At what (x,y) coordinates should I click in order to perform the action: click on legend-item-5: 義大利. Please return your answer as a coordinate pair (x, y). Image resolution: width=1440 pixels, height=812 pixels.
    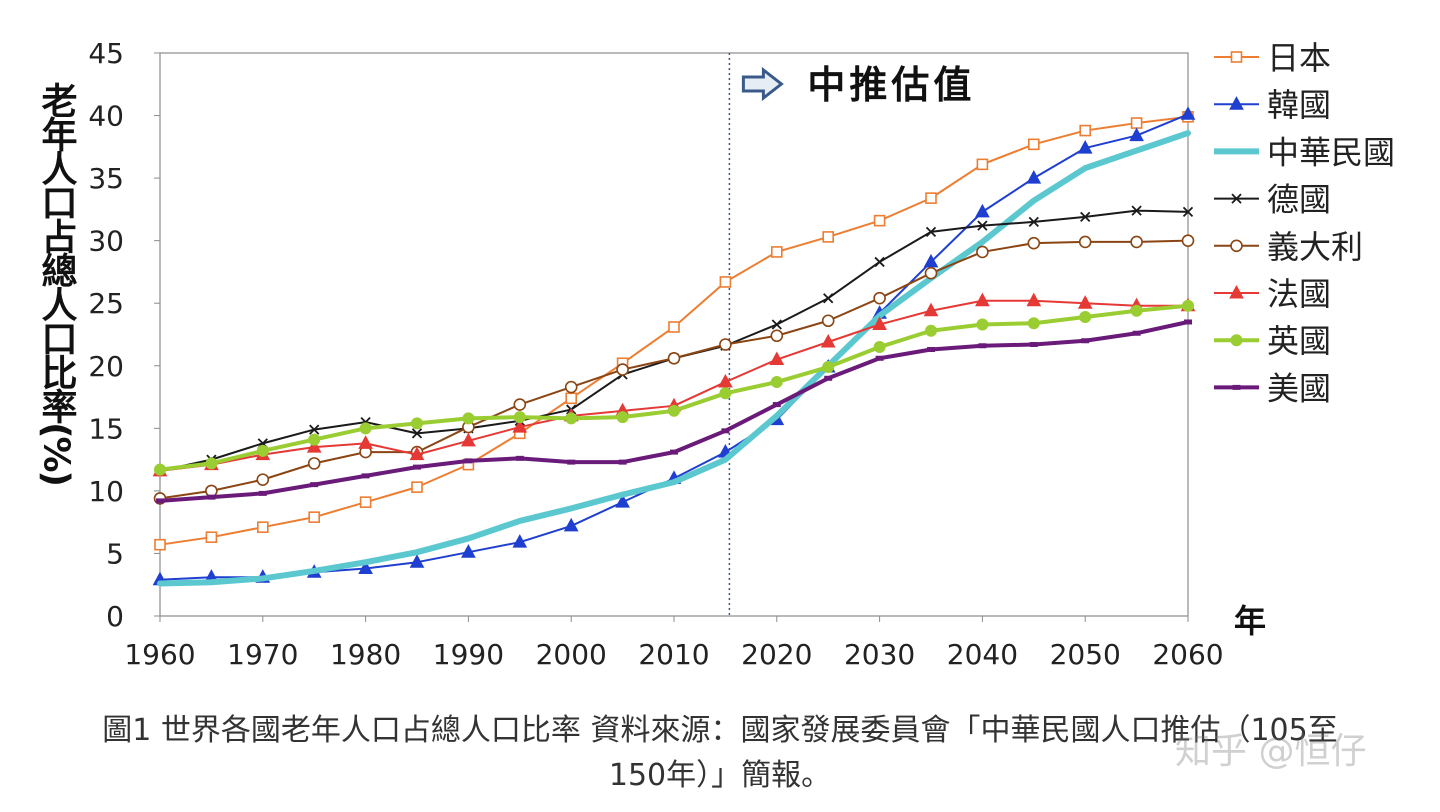
    Looking at the image, I should click on (1288, 247).